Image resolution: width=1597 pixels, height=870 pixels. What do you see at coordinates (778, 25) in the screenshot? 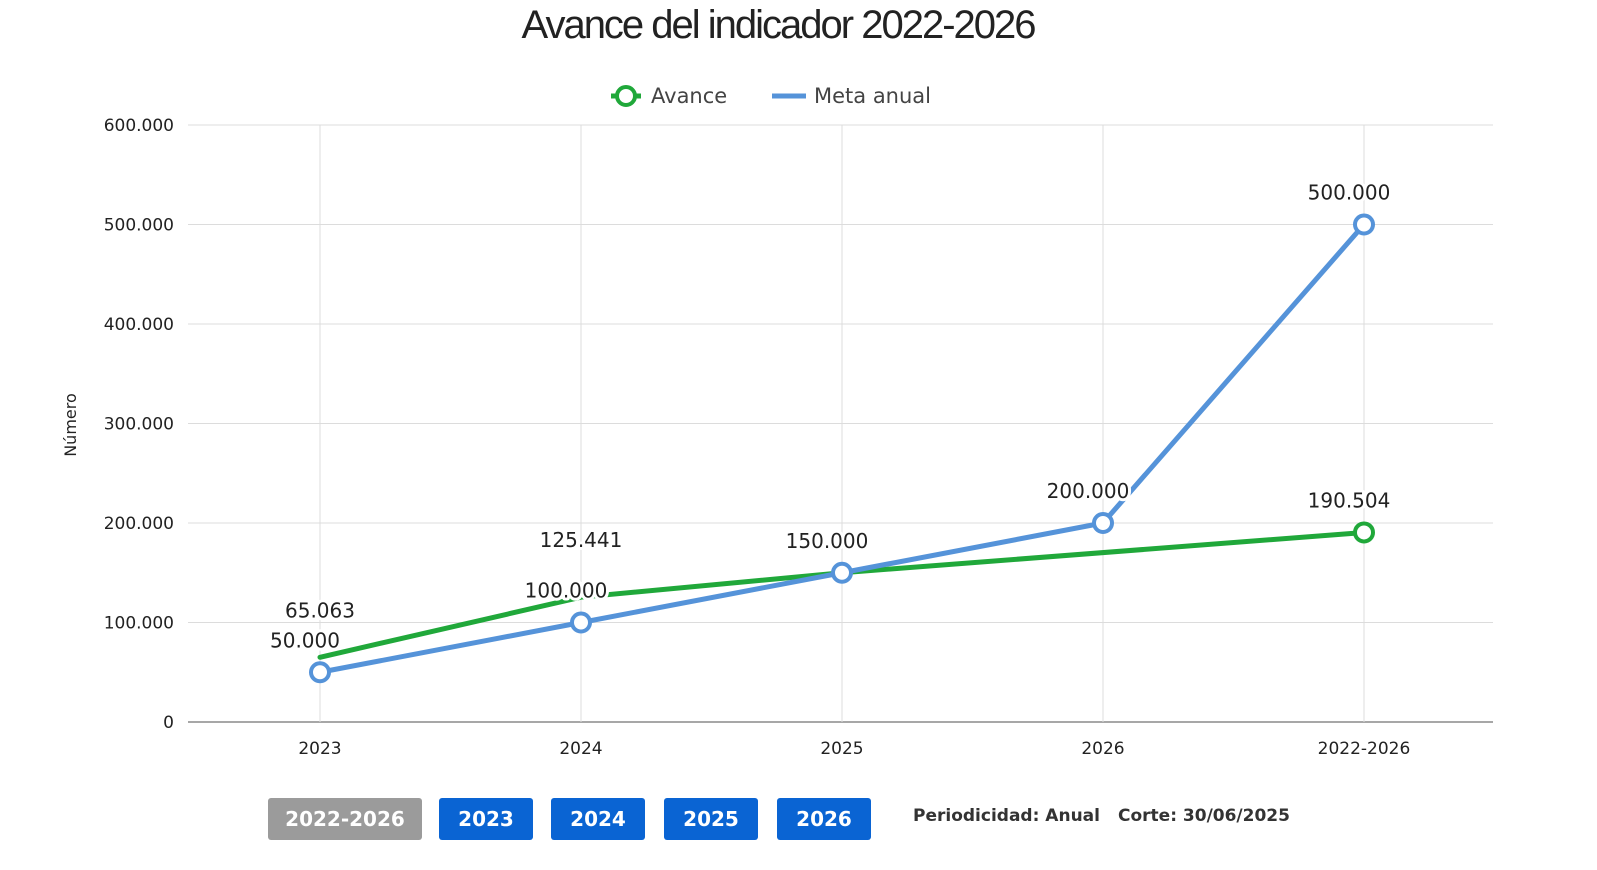
I see `chart-title: Avance del indicador 2022-2026` at bounding box center [778, 25].